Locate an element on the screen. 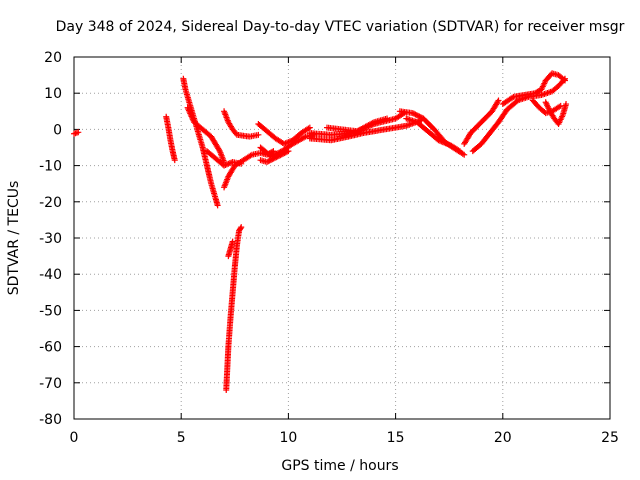  series-arc-a is located at coordinates (76, 133).